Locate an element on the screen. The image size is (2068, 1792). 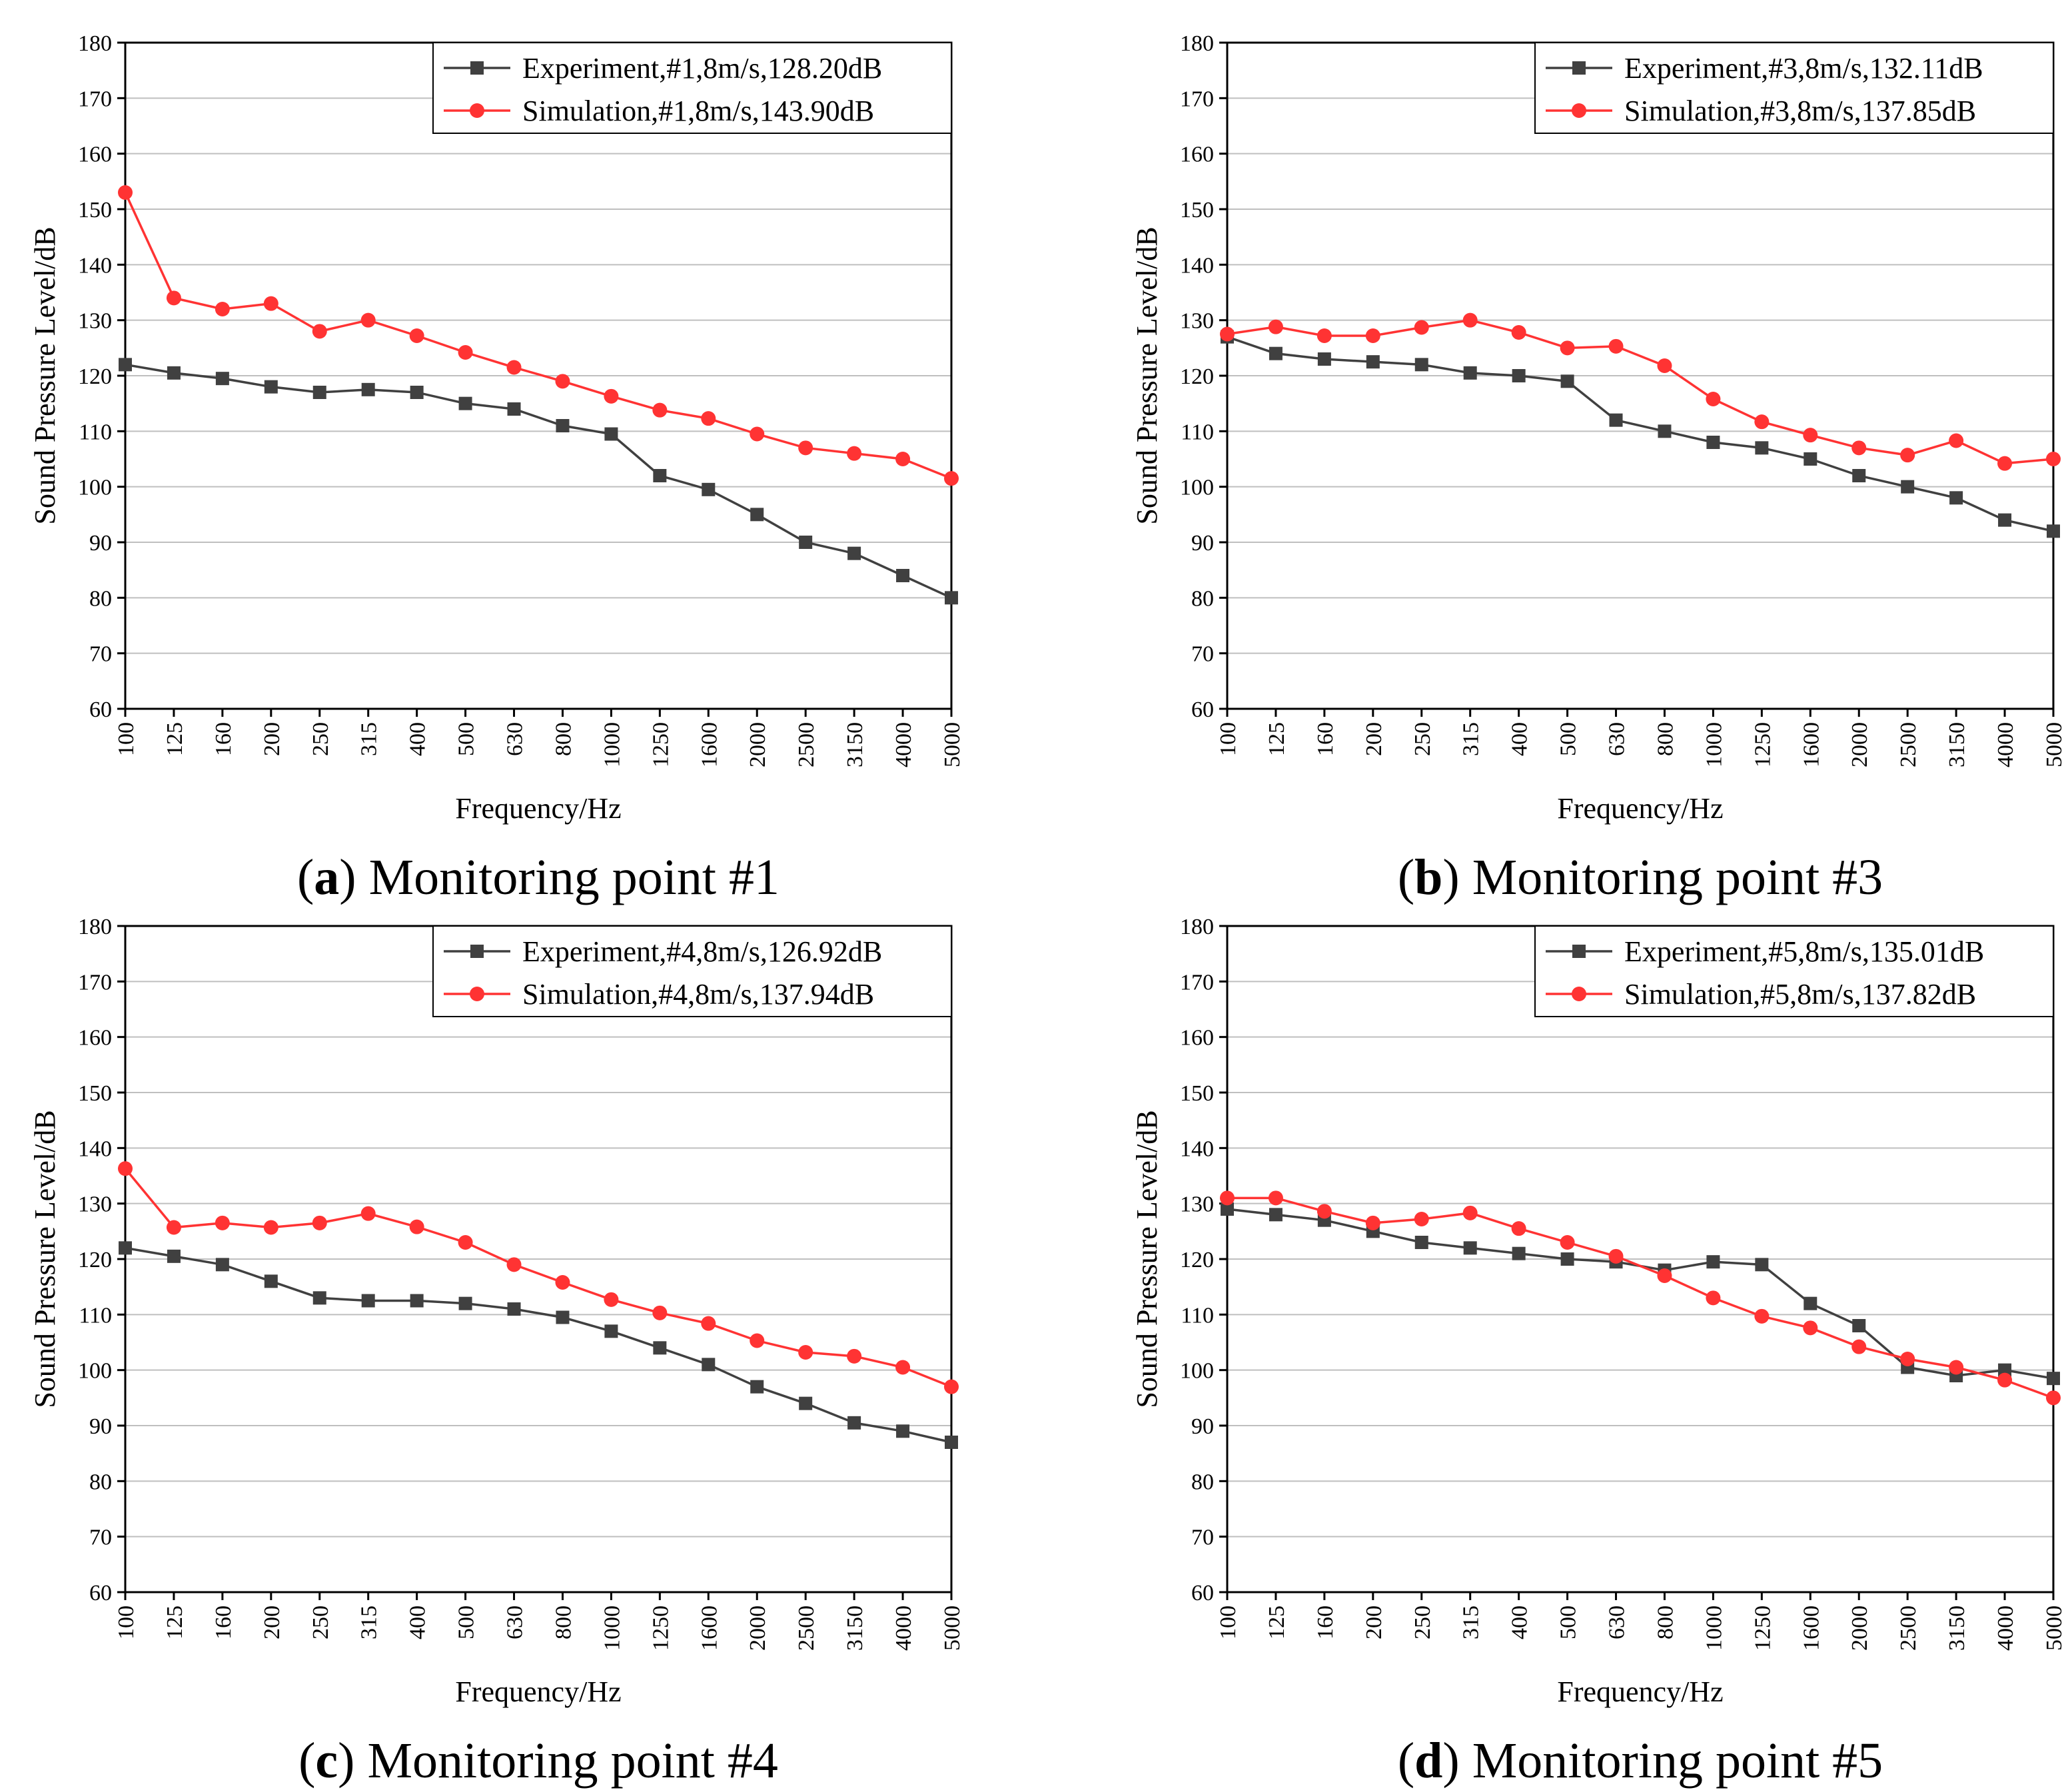
x-tick-label: 800 is located at coordinates (563, 1622).